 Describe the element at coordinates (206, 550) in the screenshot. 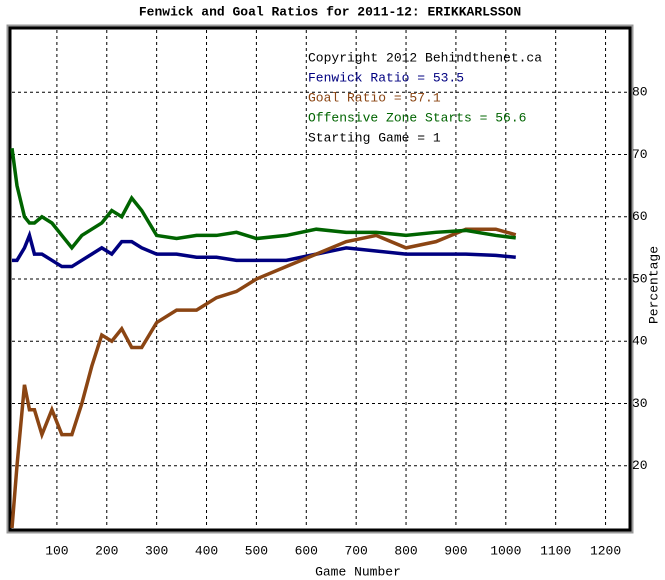

I see `x-tick-label: 400` at that location.